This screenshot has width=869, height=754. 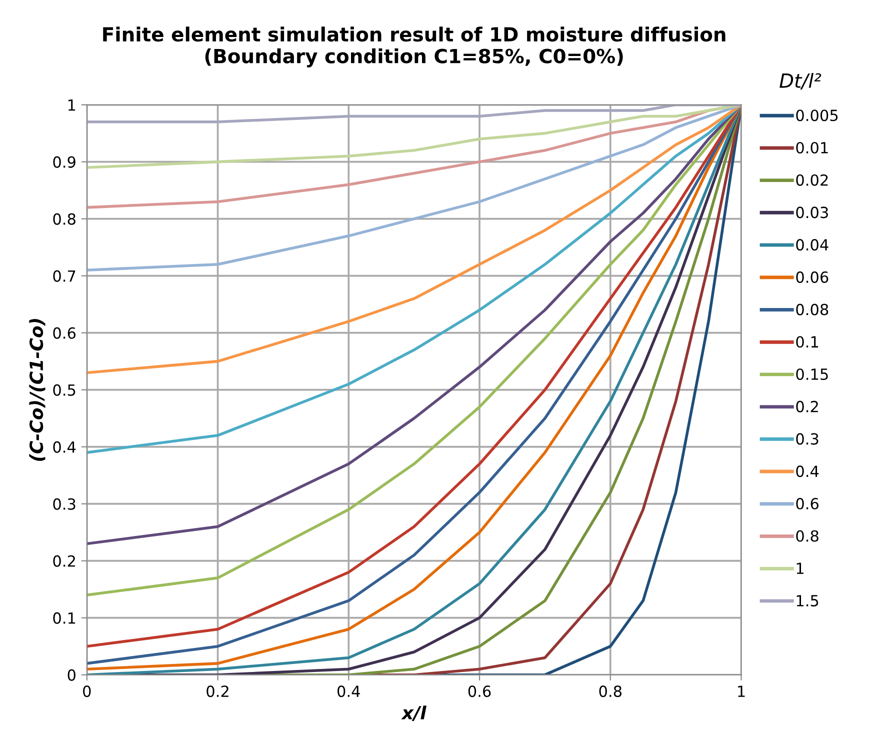 What do you see at coordinates (64, 504) in the screenshot?
I see `y-tick-label: 0.3` at bounding box center [64, 504].